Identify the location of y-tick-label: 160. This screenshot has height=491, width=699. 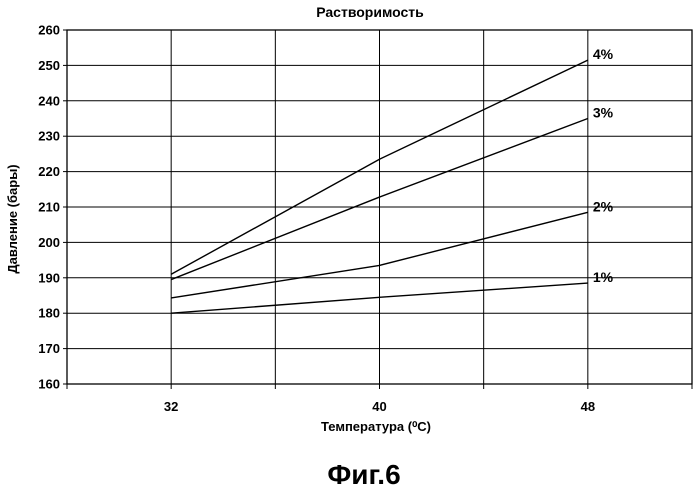
(49, 384).